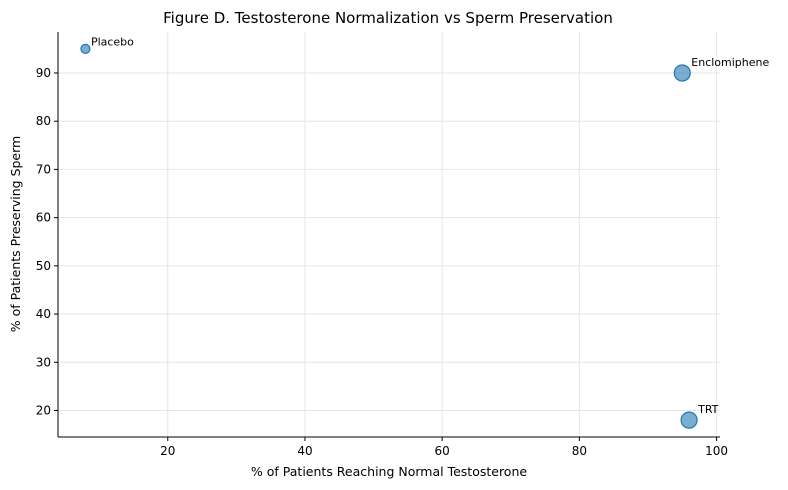 The image size is (788, 490). I want to click on x-tick-label: 60, so click(442, 451).